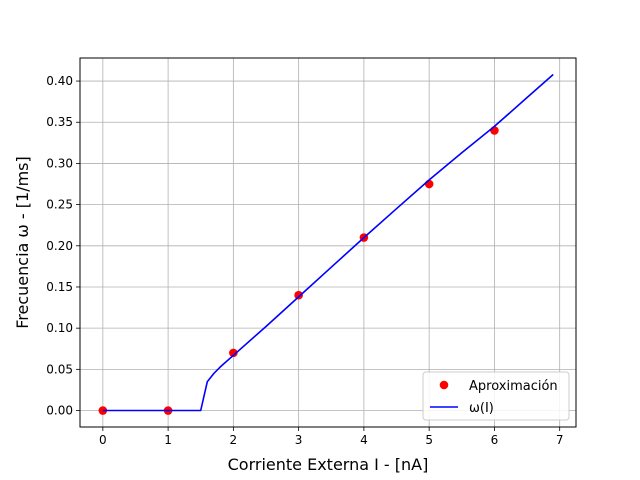  Describe the element at coordinates (560, 440) in the screenshot. I see `x-tick-label: 7` at that location.